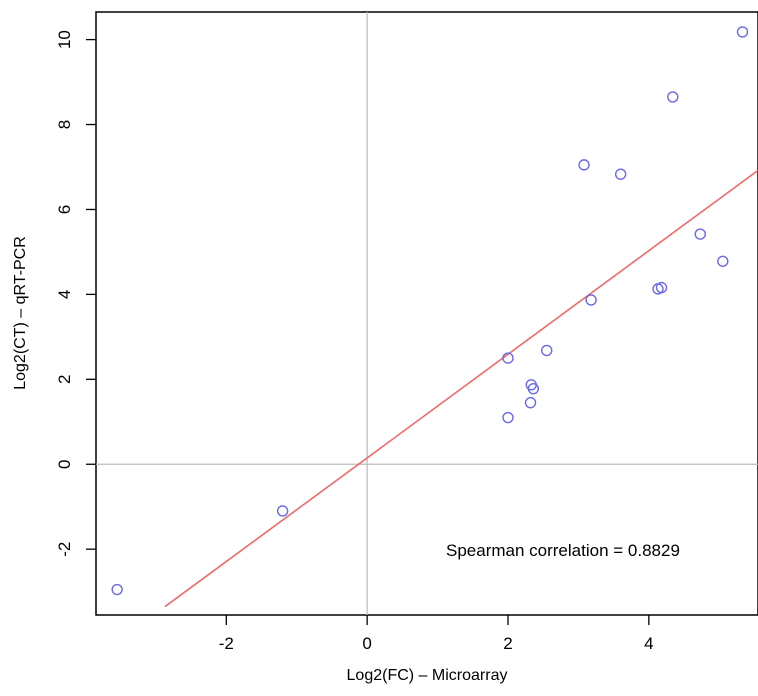  What do you see at coordinates (64, 379) in the screenshot?
I see `y-tick-label: 2` at bounding box center [64, 379].